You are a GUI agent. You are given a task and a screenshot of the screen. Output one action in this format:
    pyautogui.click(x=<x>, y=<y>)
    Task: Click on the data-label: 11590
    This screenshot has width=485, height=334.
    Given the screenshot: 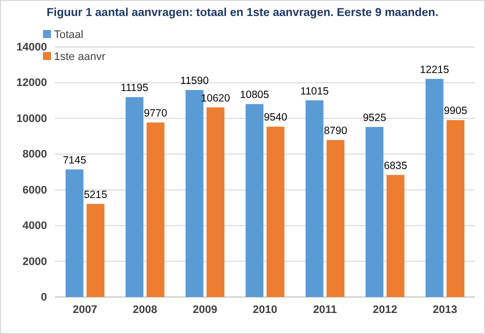 What is the action you would take?
    pyautogui.click(x=194, y=81)
    